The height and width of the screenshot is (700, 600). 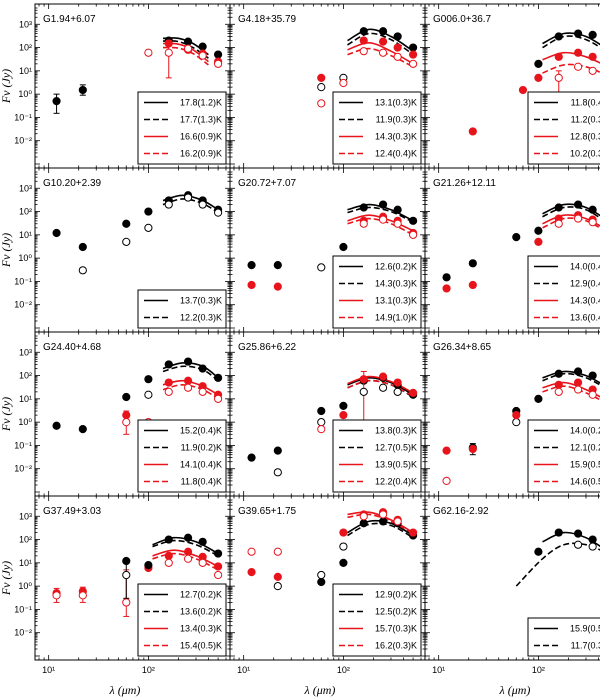 I want to click on panel-title: G62.16-2.92, so click(x=461, y=511).